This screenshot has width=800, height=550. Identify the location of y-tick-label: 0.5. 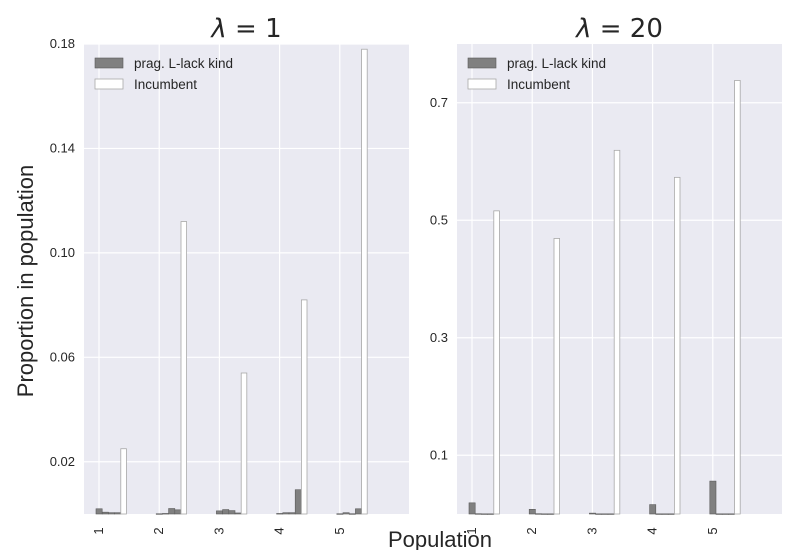
(439, 219).